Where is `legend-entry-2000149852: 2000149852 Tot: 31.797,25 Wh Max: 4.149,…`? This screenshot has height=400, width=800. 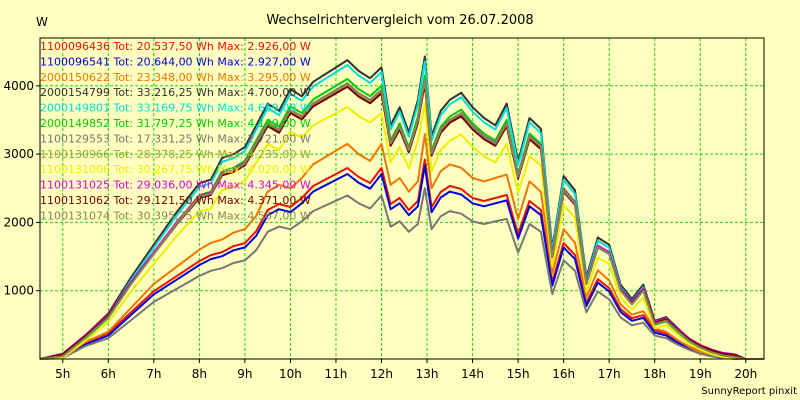 legend-entry-2000149852: 2000149852 Tot: 31.797,25 Wh Max: 4.149,… is located at coordinates (175, 123).